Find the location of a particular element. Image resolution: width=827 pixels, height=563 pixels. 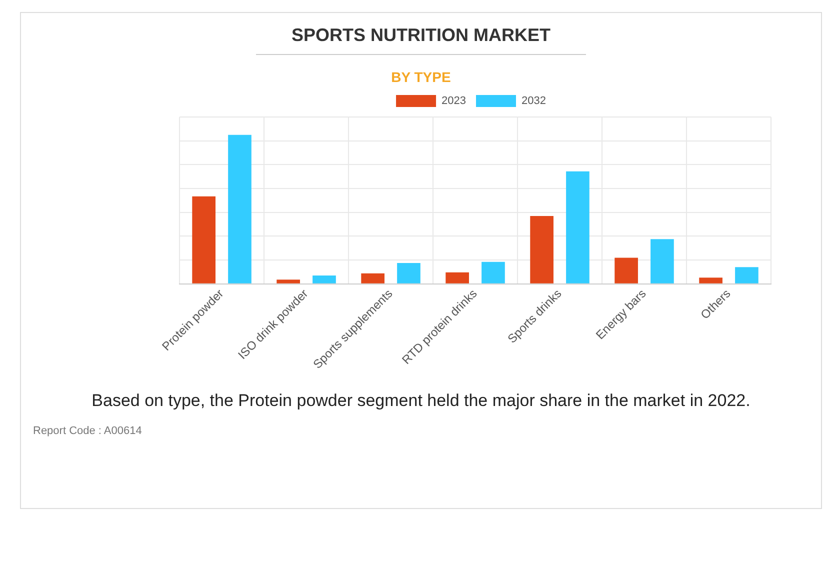

text: Based on type, the Protein powder segment held the major share in the market in 2022. is located at coordinates (421, 401).